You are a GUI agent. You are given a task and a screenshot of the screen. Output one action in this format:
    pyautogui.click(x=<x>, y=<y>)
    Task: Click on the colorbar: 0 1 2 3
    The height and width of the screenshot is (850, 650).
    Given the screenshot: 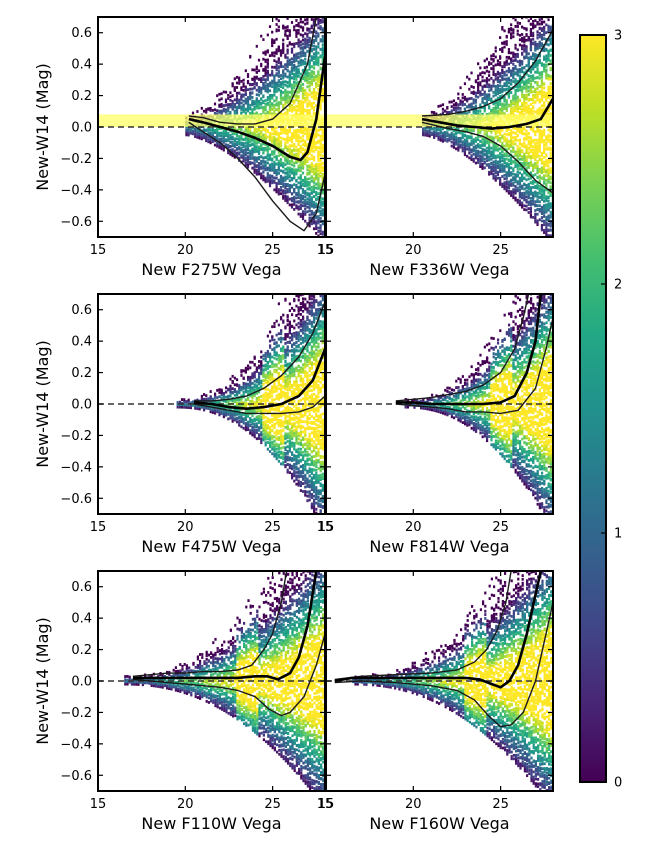 What is the action you would take?
    pyautogui.click(x=600, y=410)
    